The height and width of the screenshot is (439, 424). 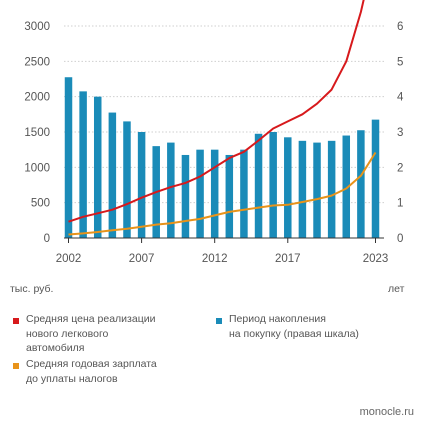 What do you see at coordinates (72, 378) in the screenshot?
I see `legend-salary-line-2: до уплаты налогов` at bounding box center [72, 378].